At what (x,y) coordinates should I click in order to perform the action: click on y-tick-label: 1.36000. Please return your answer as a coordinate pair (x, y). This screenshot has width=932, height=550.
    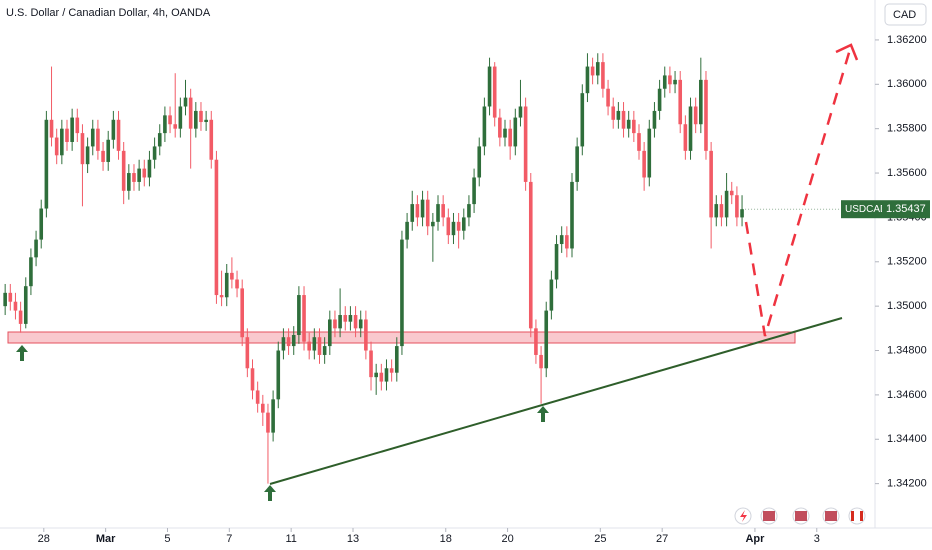
    Looking at the image, I should click on (907, 84).